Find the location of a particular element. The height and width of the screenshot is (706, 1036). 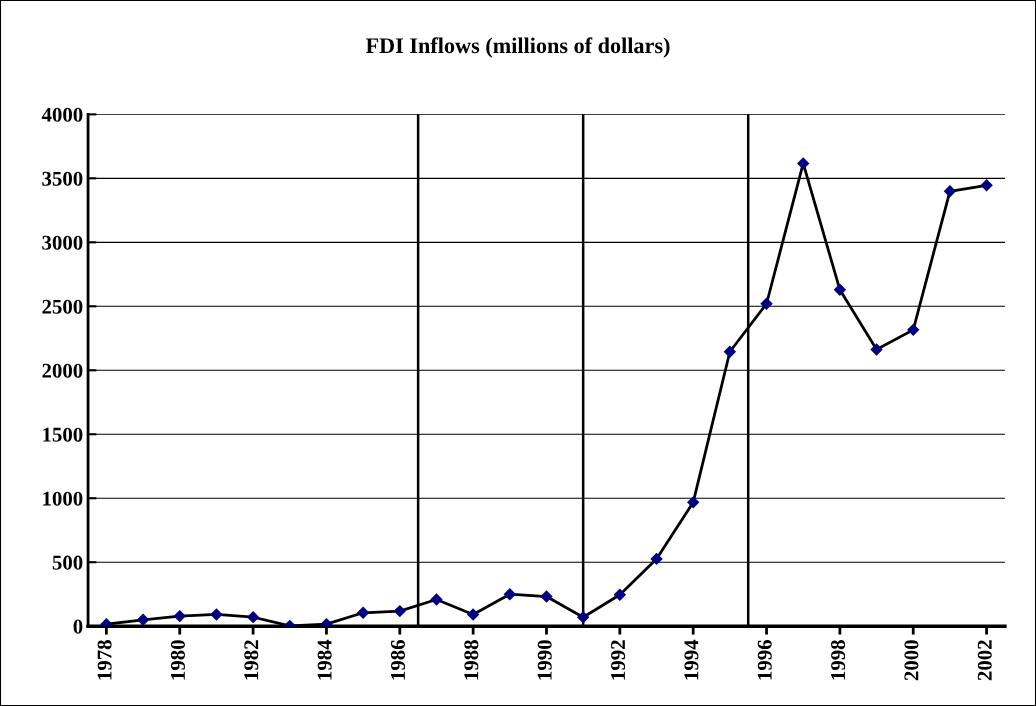

x-tick-label: 1994 is located at coordinates (691, 659).